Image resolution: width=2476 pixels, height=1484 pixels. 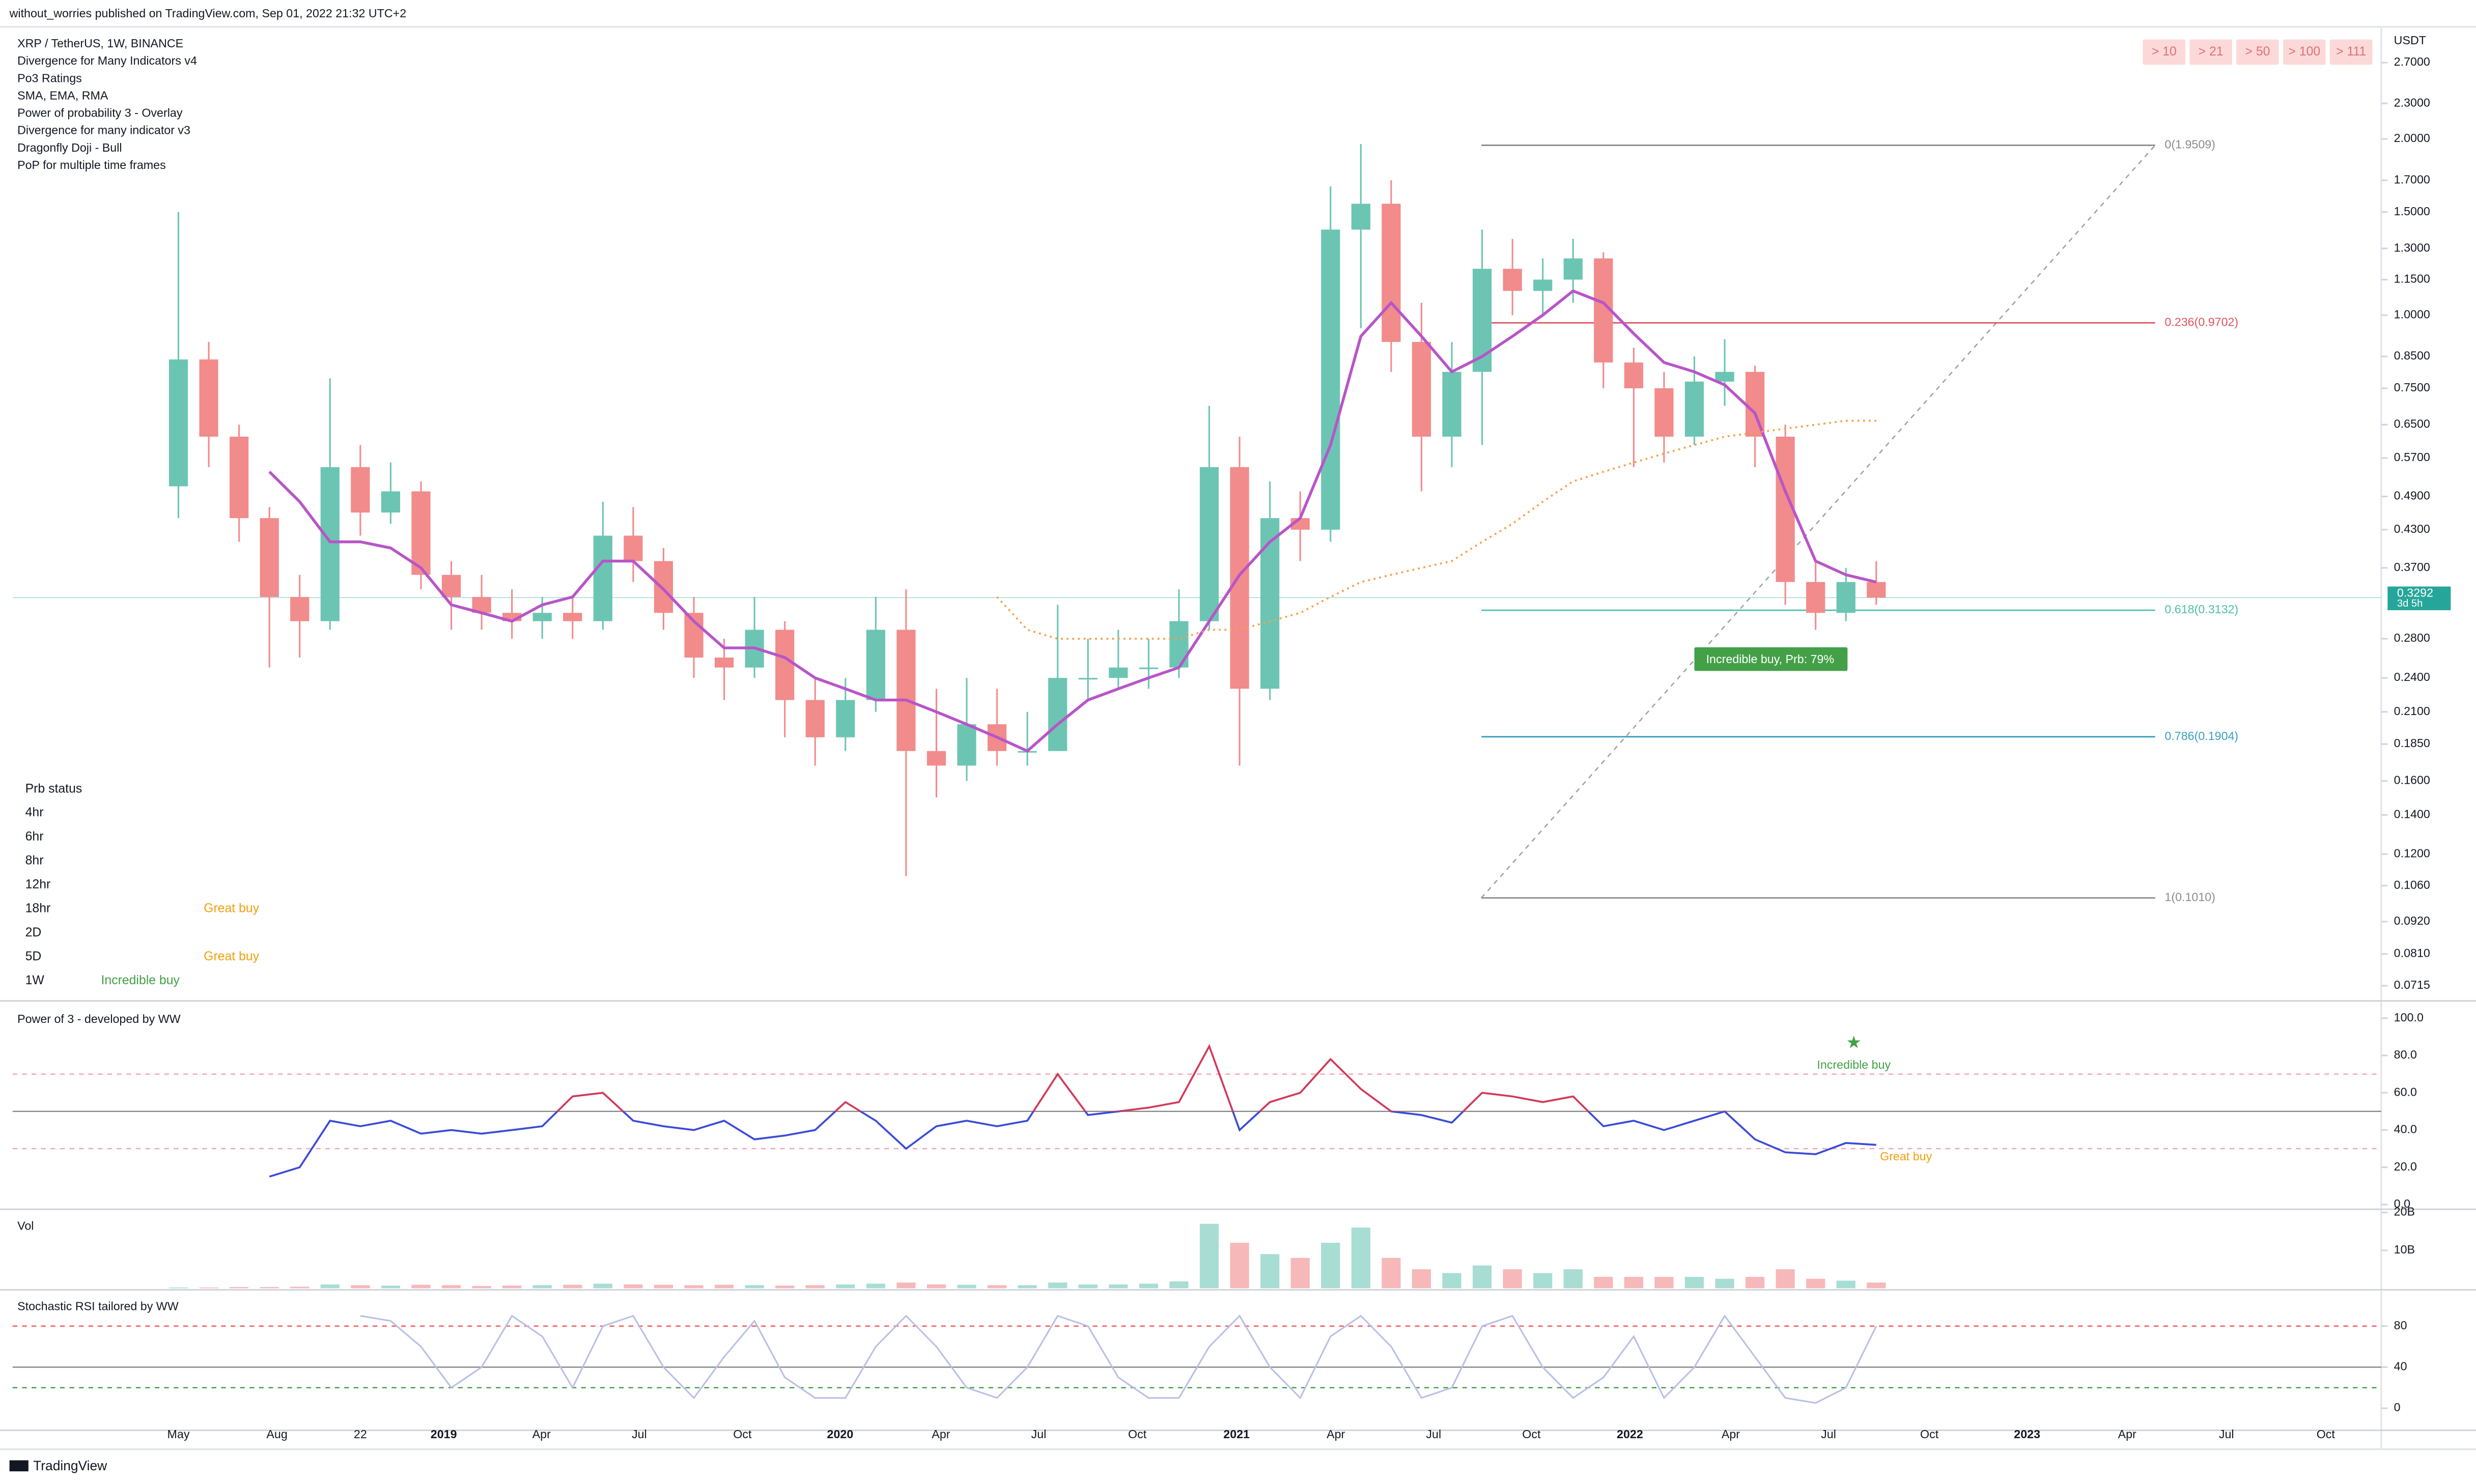 I want to click on y-tick-label: 60.0, so click(x=2405, y=1092).